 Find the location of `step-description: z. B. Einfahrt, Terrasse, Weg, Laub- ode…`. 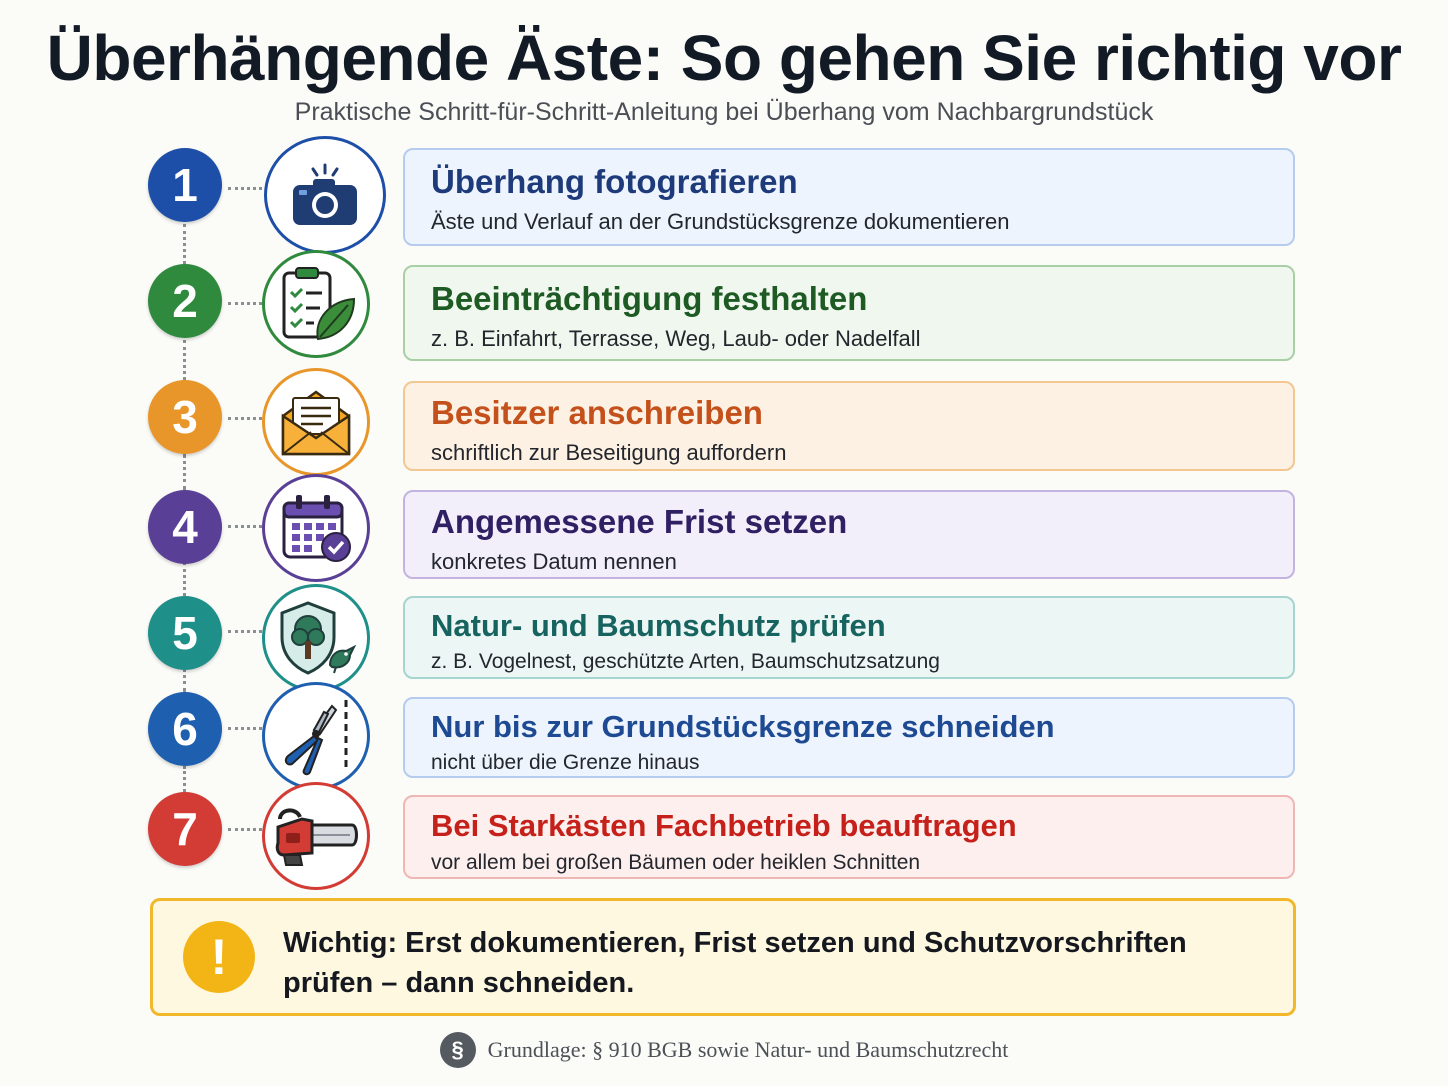

step-description: z. B. Einfahrt, Terrasse, Weg, Laub- ode… is located at coordinates (676, 338).